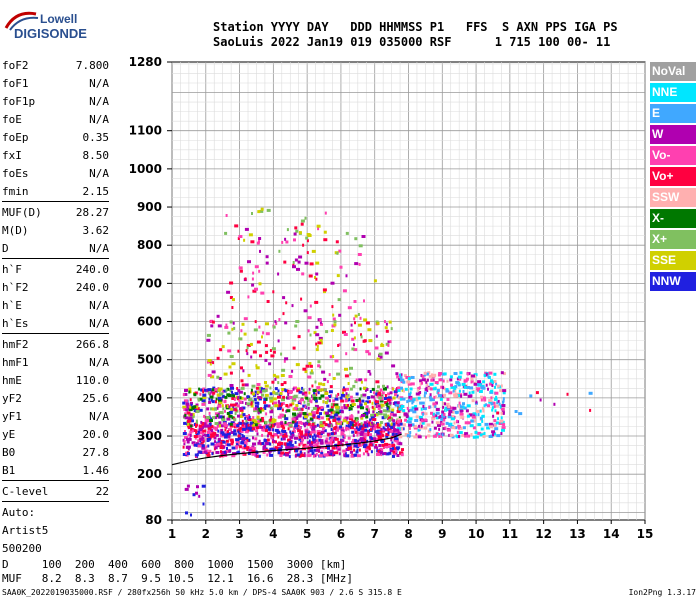  Describe the element at coordinates (92, 65) in the screenshot. I see `param-value: 7.800` at that location.